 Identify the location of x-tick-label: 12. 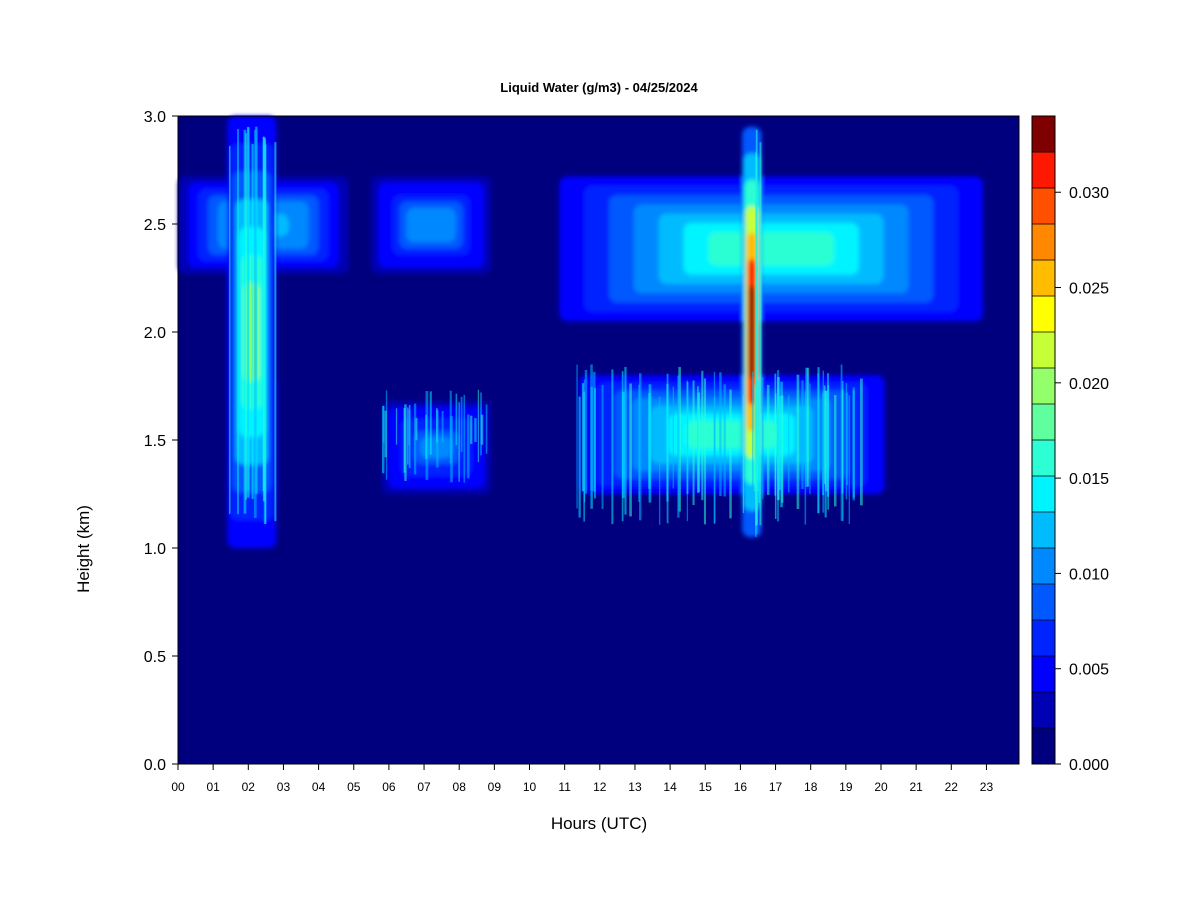
(600, 787).